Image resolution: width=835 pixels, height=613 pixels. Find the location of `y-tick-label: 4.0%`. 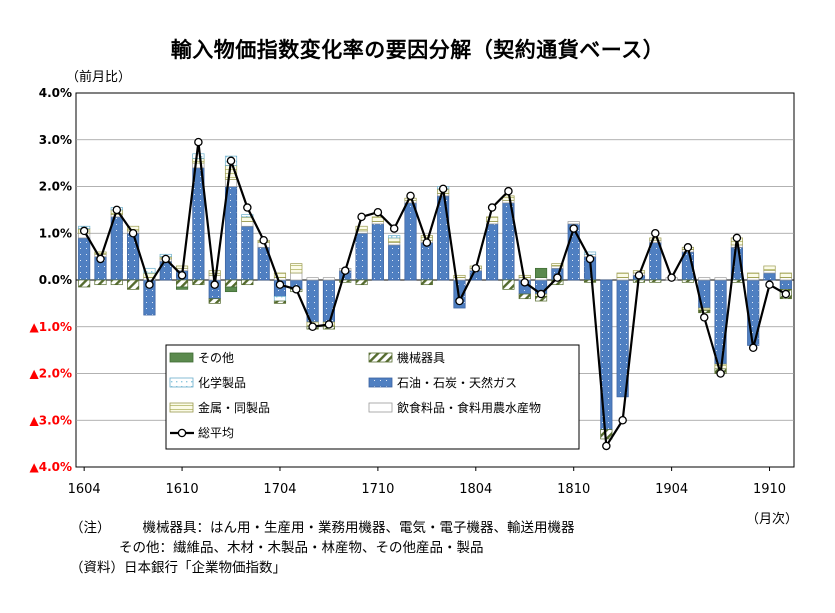

y-tick-label: 4.0% is located at coordinates (55, 93).